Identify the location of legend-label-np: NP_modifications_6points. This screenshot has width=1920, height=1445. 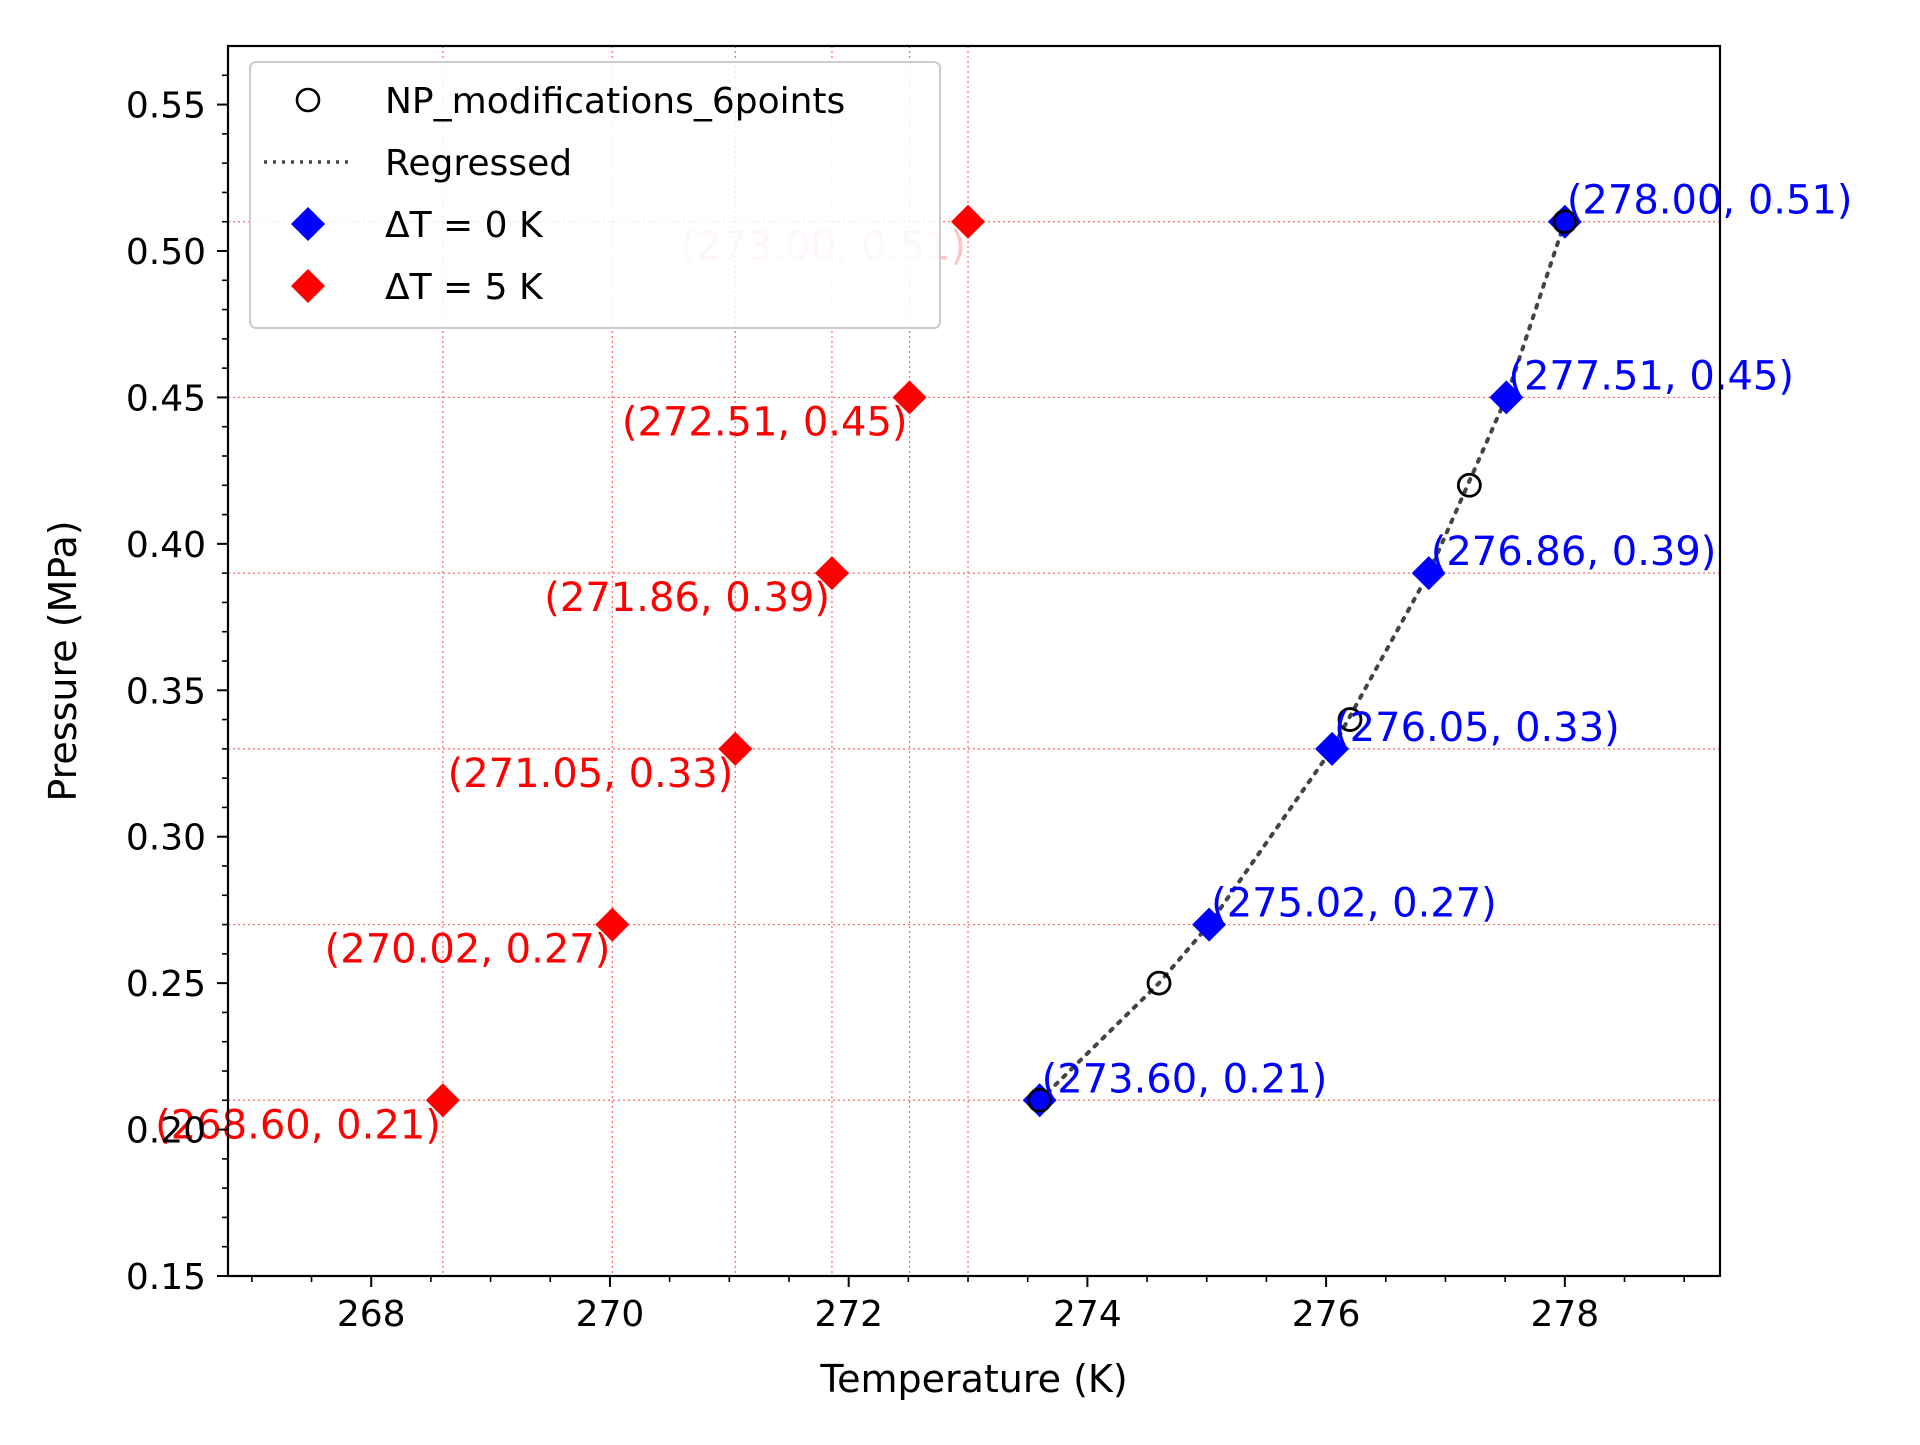
(615, 101).